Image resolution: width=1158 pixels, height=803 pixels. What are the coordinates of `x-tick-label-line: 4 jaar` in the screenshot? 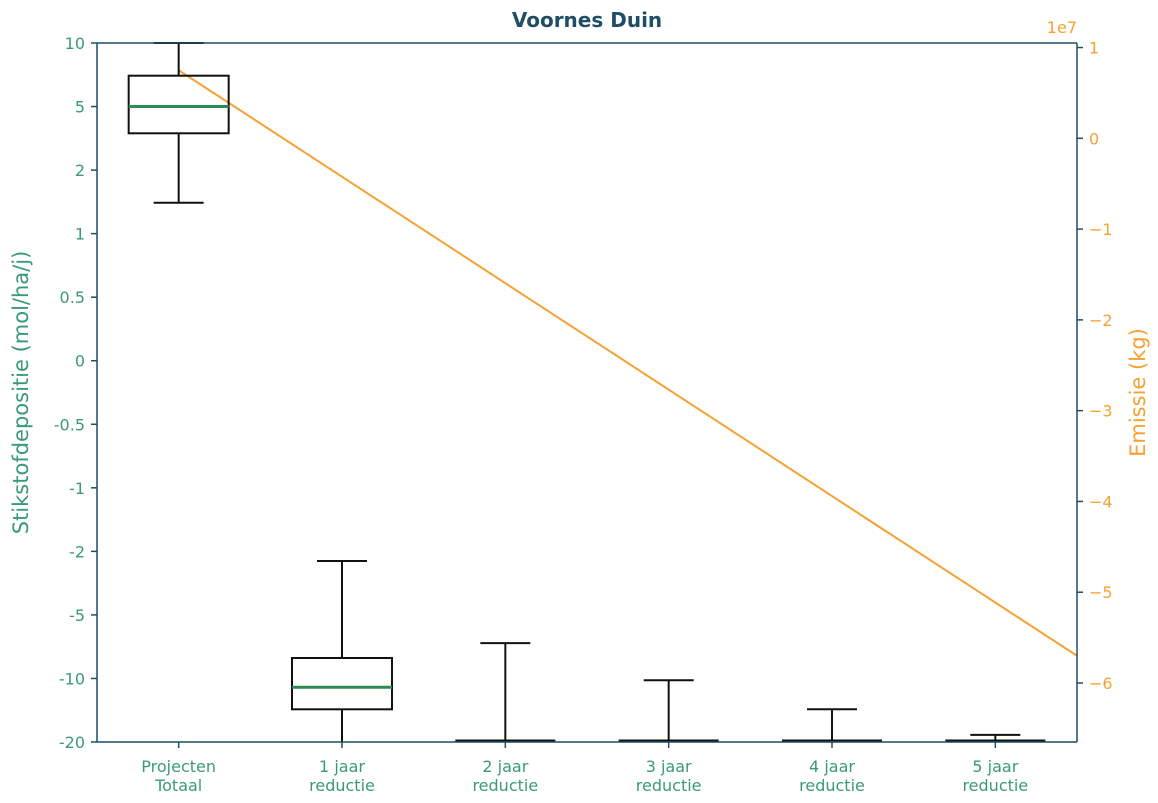 It's located at (832, 766).